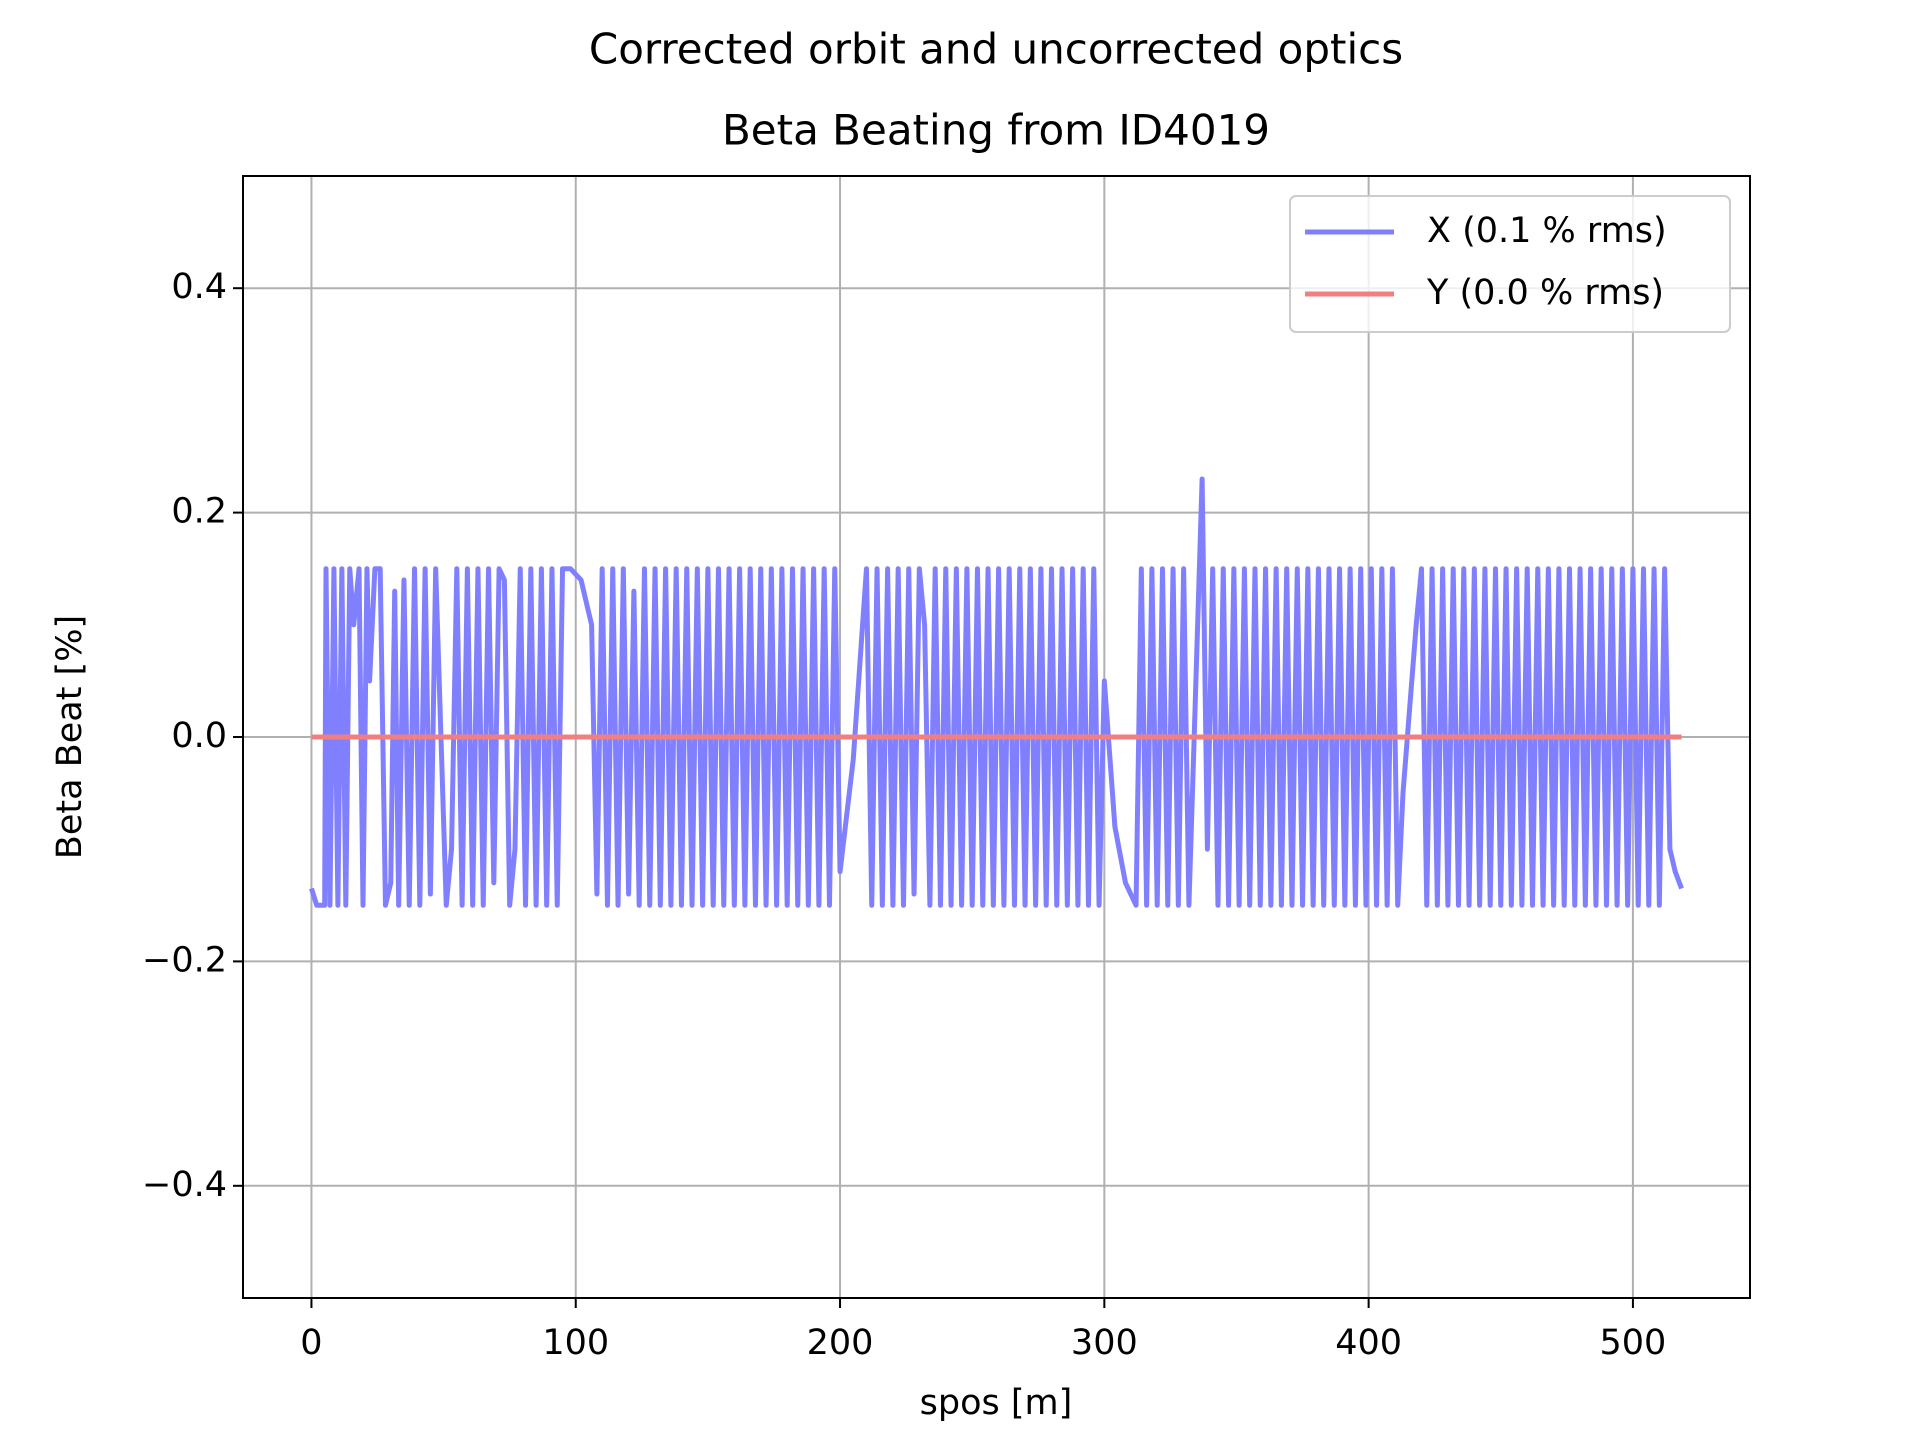  I want to click on legend-label: X (0.1 % rms), so click(1547, 231).